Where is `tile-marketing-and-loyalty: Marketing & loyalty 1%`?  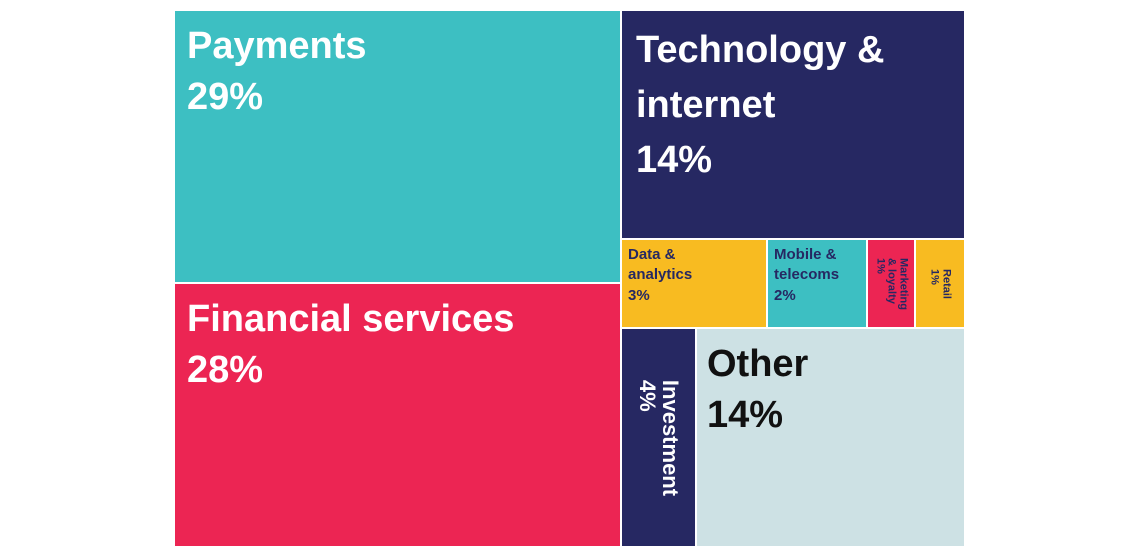
tile-marketing-and-loyalty: Marketing & loyalty 1% is located at coordinates (891, 283).